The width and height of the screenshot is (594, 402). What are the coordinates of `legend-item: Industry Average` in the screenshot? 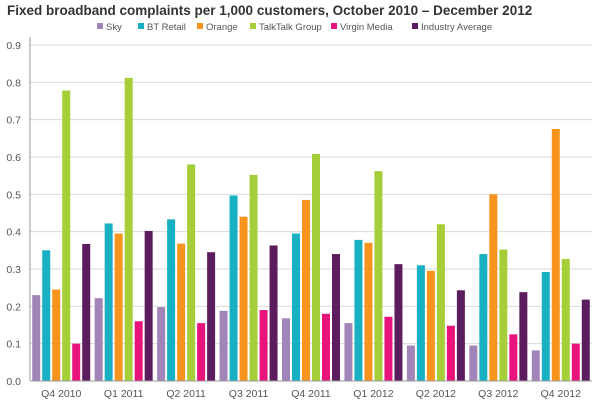 It's located at (452, 27).